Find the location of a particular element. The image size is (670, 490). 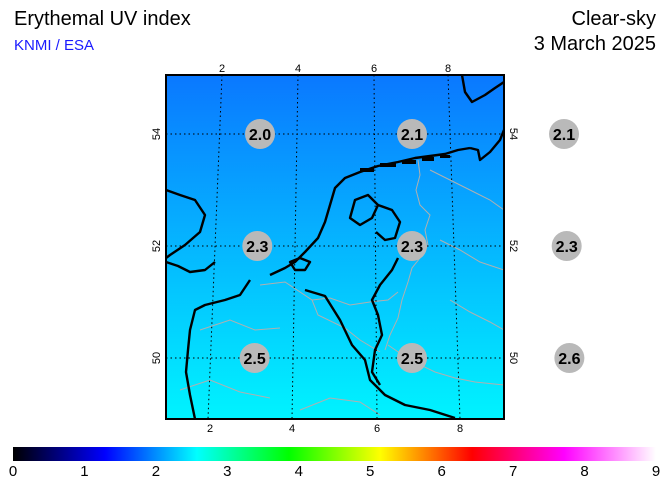

colorbar-label: 5 is located at coordinates (370, 471).